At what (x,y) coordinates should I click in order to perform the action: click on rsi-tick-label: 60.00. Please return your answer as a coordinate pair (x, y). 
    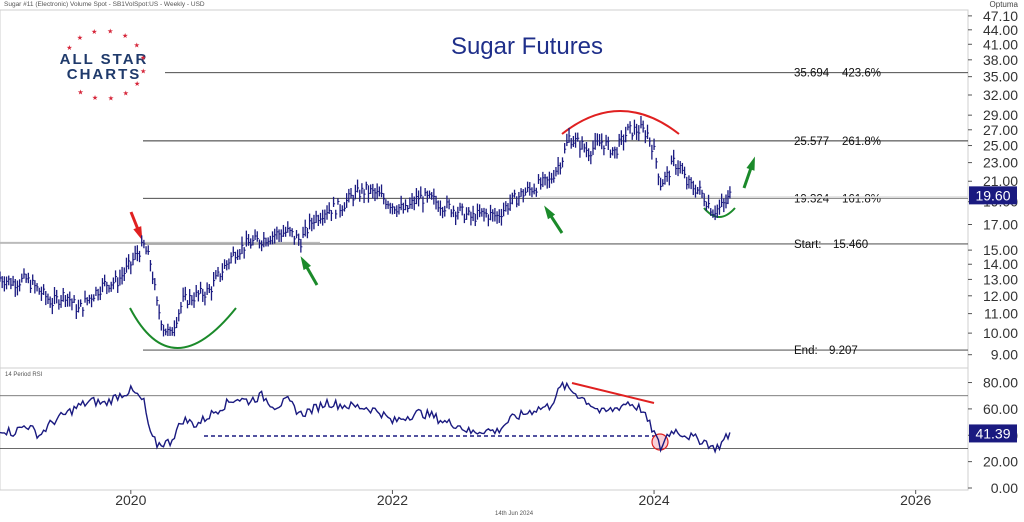
    Looking at the image, I should click on (1000, 409).